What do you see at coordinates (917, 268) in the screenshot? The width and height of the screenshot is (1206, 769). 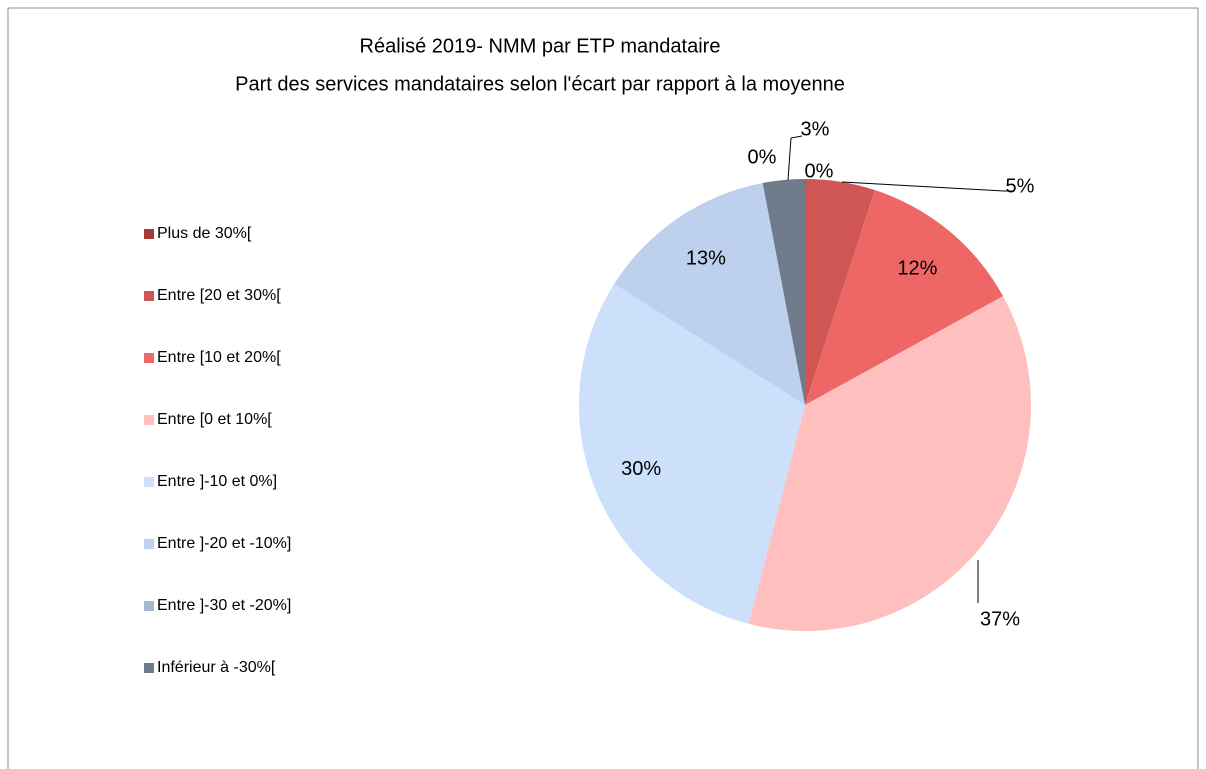 I see `data-label: 12%` at bounding box center [917, 268].